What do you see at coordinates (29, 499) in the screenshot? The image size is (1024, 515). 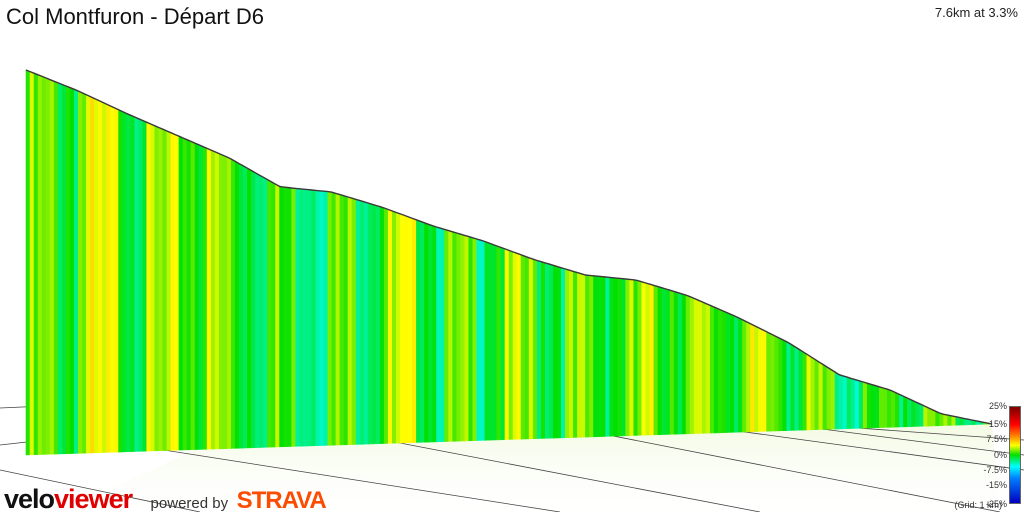 I see `veloviewer-logo-velo: velo` at bounding box center [29, 499].